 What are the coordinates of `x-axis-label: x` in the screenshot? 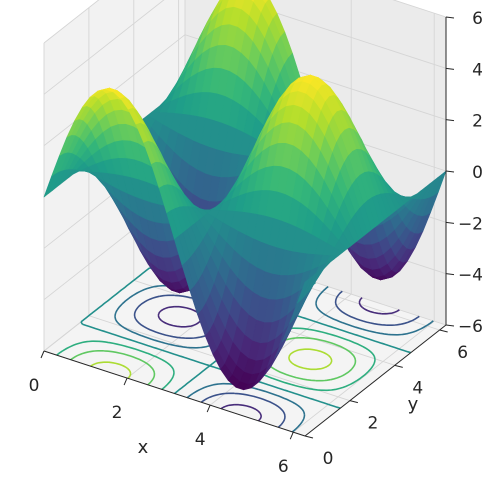 It's located at (143, 447).